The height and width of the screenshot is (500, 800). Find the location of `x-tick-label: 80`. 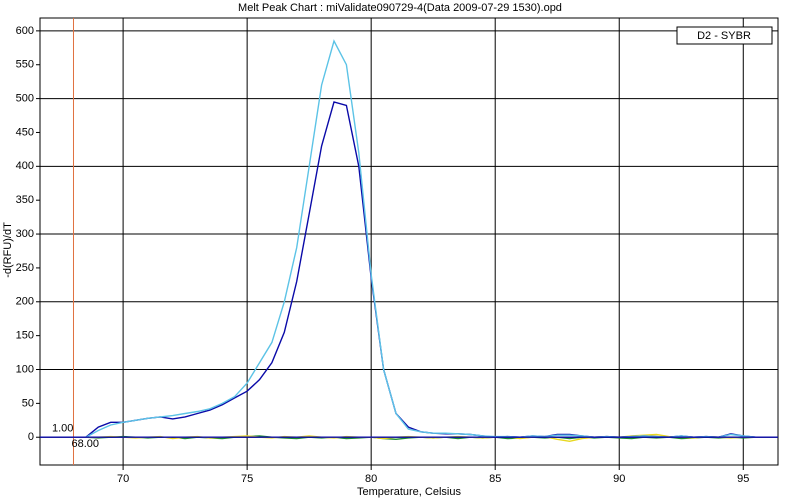

x-tick-label: 80 is located at coordinates (371, 479).